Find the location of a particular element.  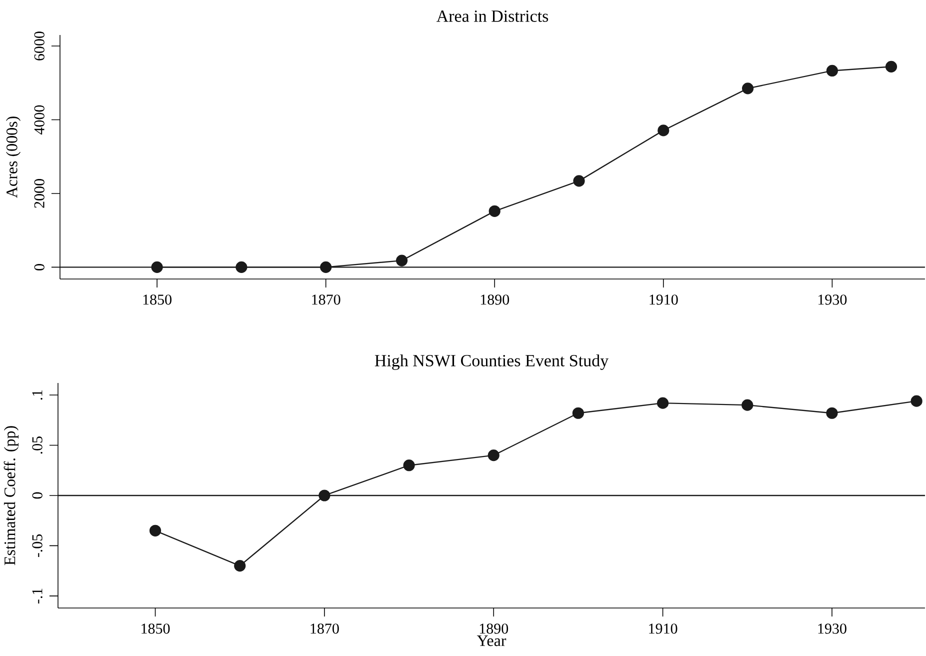

y-axis-title: Estimated Coeff. (pp) is located at coordinates (11, 496).